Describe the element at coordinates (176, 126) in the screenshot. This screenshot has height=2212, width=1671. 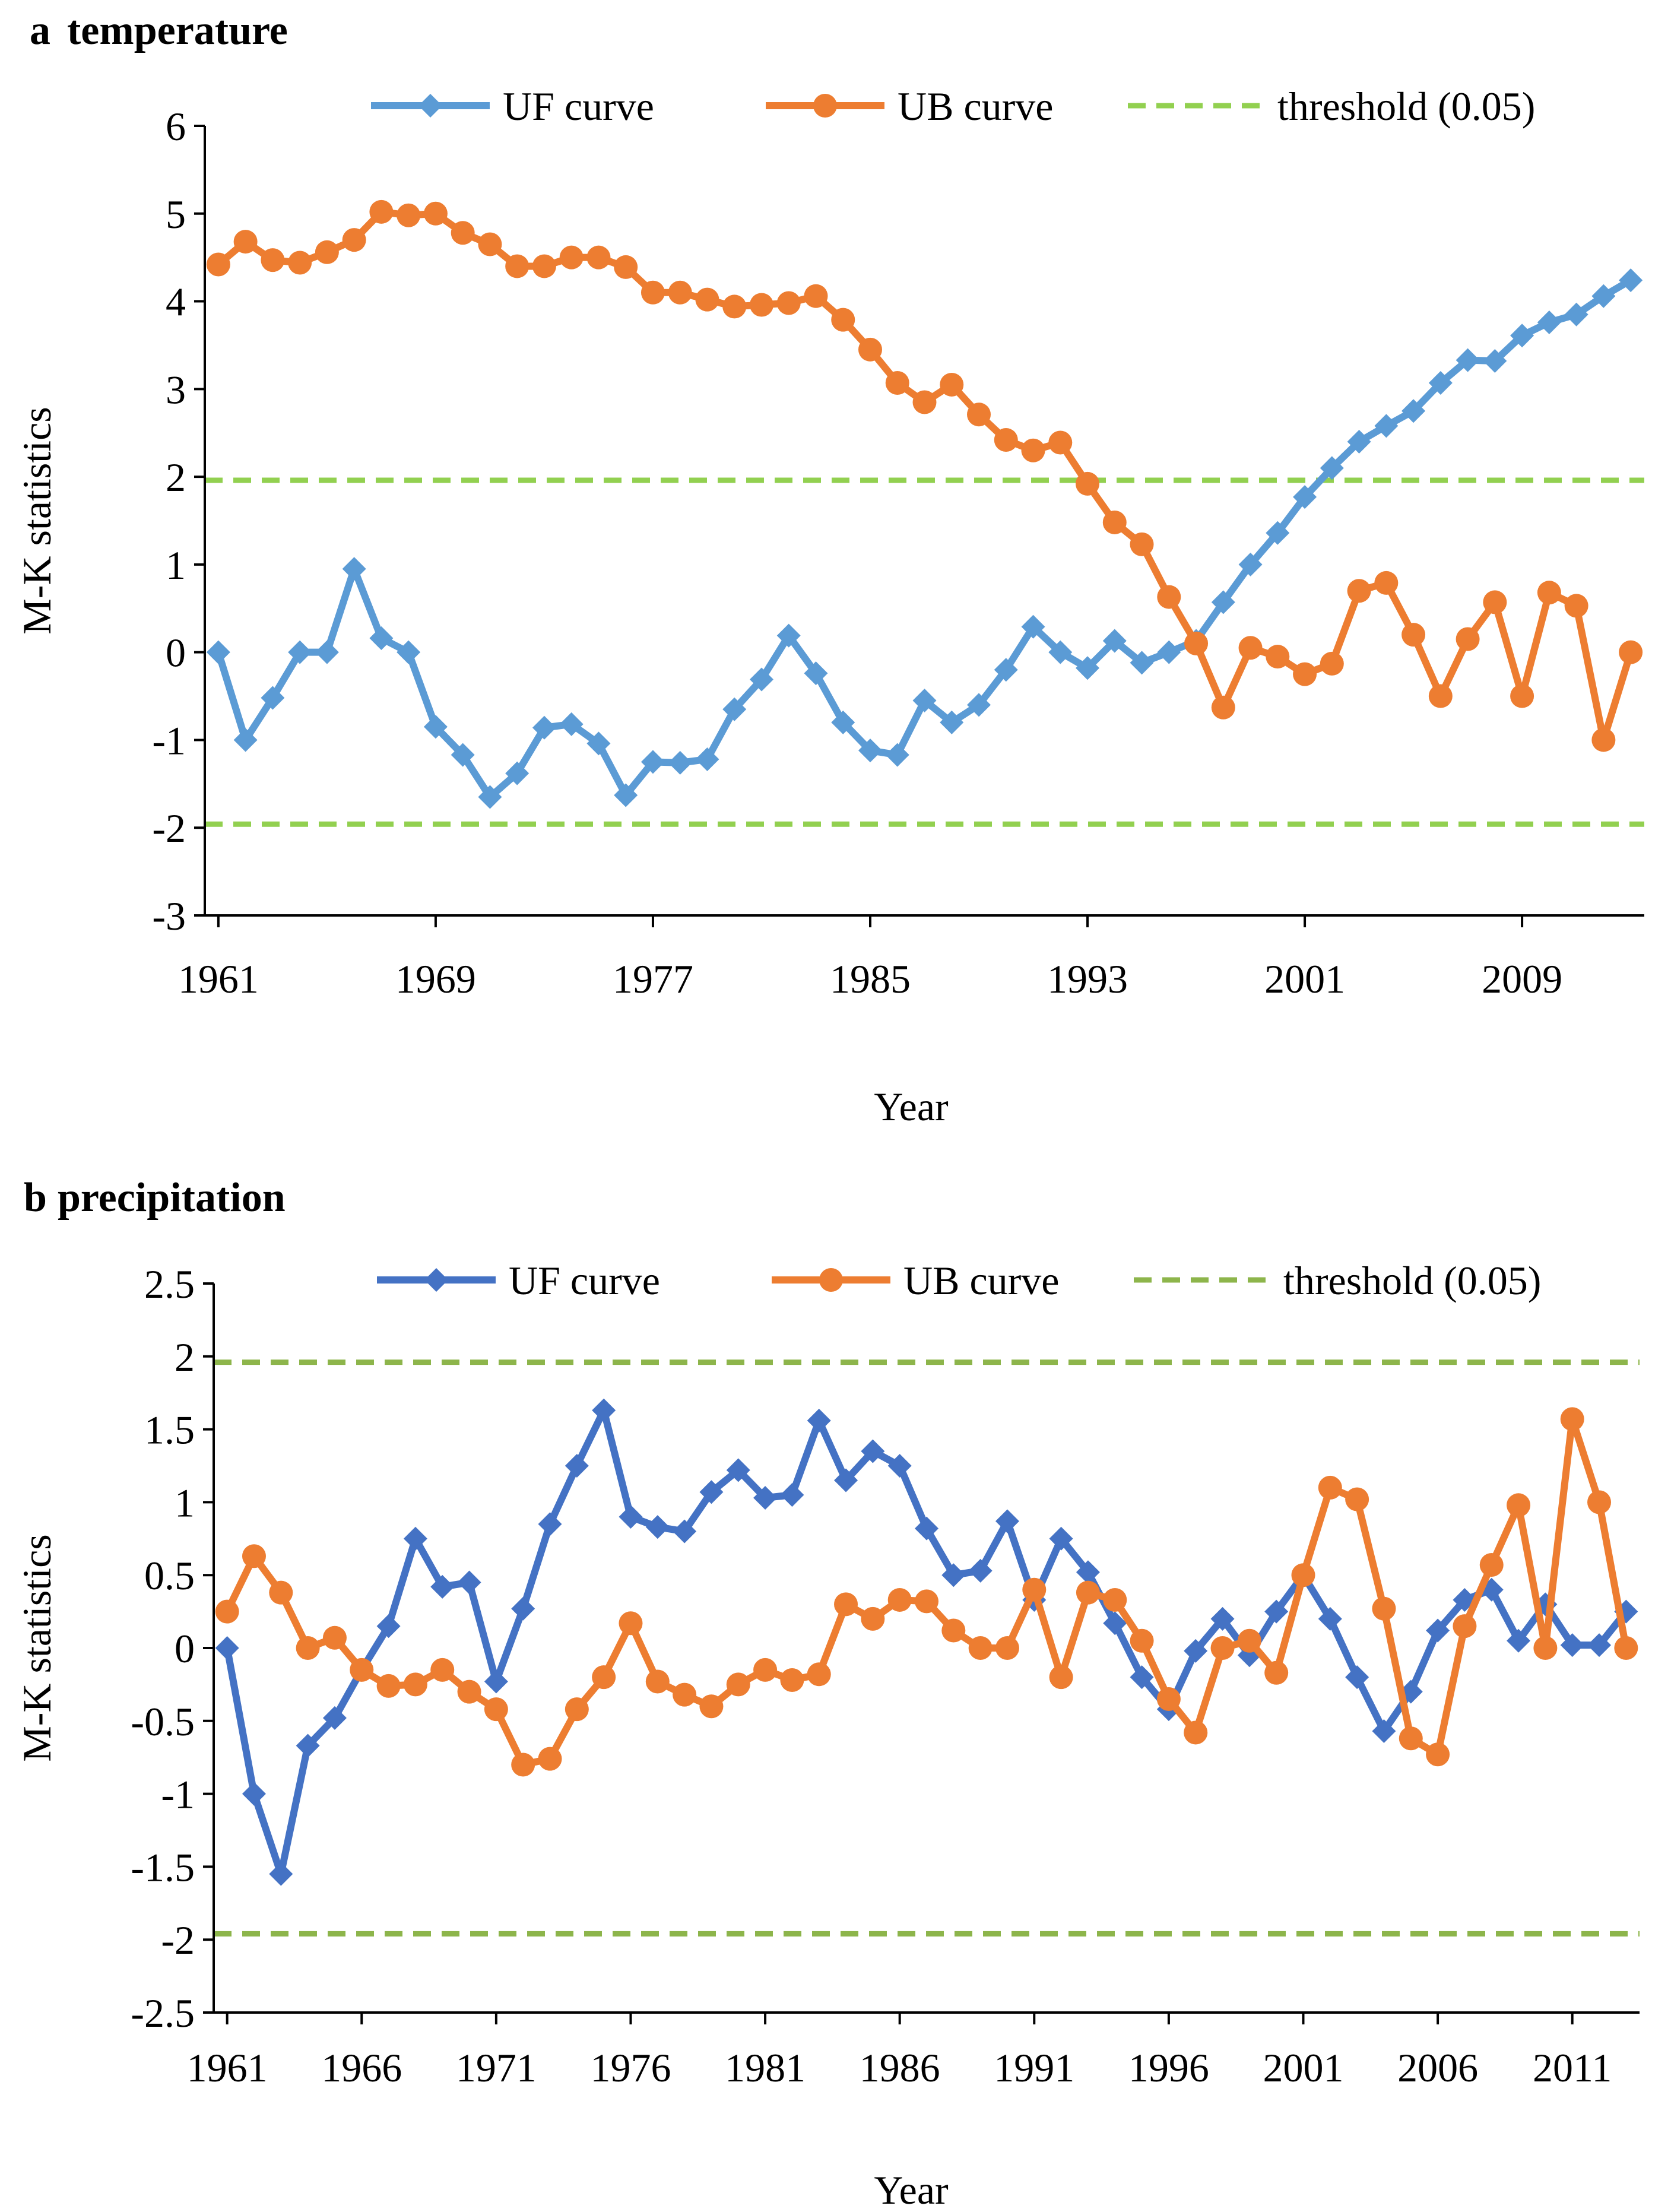
I see `y-tick-label: 6` at that location.